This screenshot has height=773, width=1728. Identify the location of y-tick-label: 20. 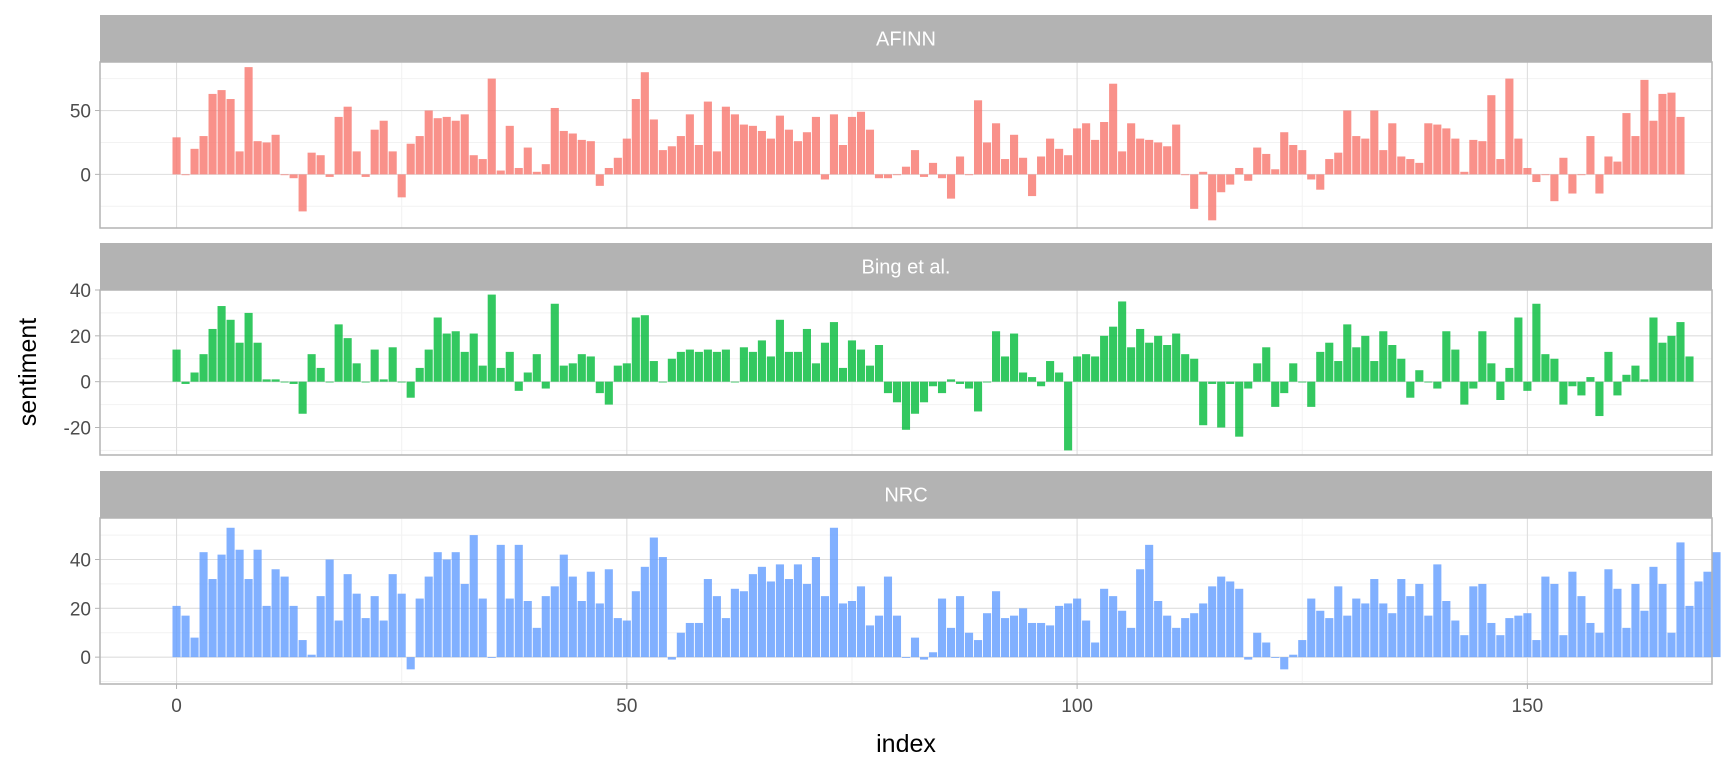
(80, 337).